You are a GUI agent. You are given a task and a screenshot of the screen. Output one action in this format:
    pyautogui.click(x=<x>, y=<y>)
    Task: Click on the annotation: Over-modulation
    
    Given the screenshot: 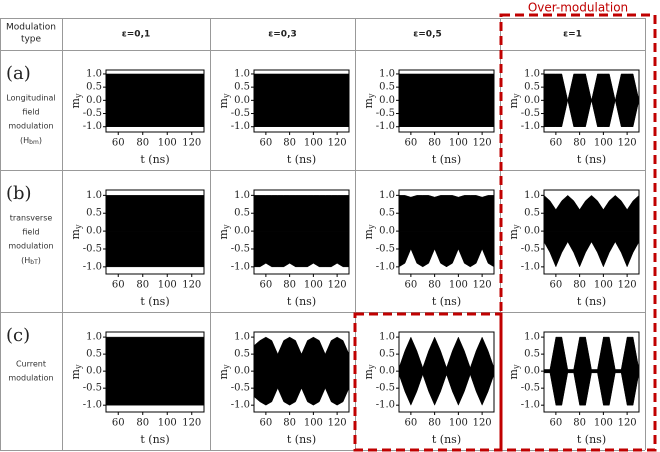 What is the action you would take?
    pyautogui.click(x=578, y=8)
    